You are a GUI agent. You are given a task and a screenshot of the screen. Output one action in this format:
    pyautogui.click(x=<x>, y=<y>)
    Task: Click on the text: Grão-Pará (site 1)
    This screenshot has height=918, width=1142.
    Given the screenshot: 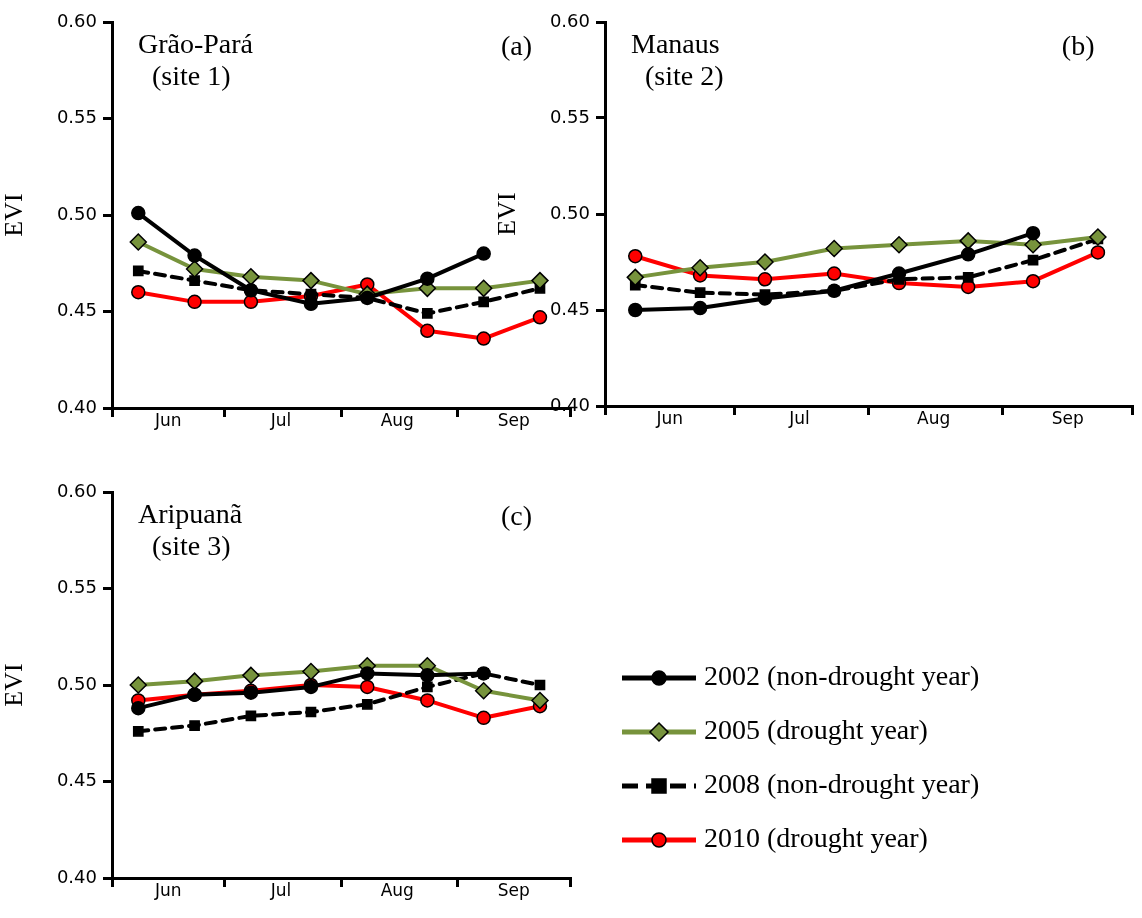 What is the action you would take?
    pyautogui.click(x=196, y=60)
    